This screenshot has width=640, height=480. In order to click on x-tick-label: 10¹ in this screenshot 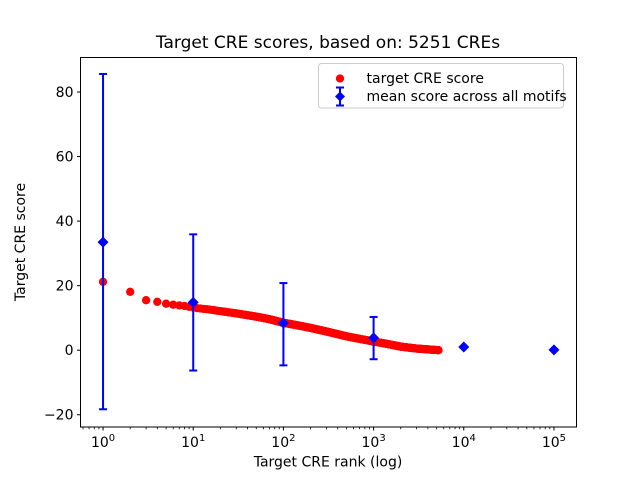, I will do `click(193, 442)`.